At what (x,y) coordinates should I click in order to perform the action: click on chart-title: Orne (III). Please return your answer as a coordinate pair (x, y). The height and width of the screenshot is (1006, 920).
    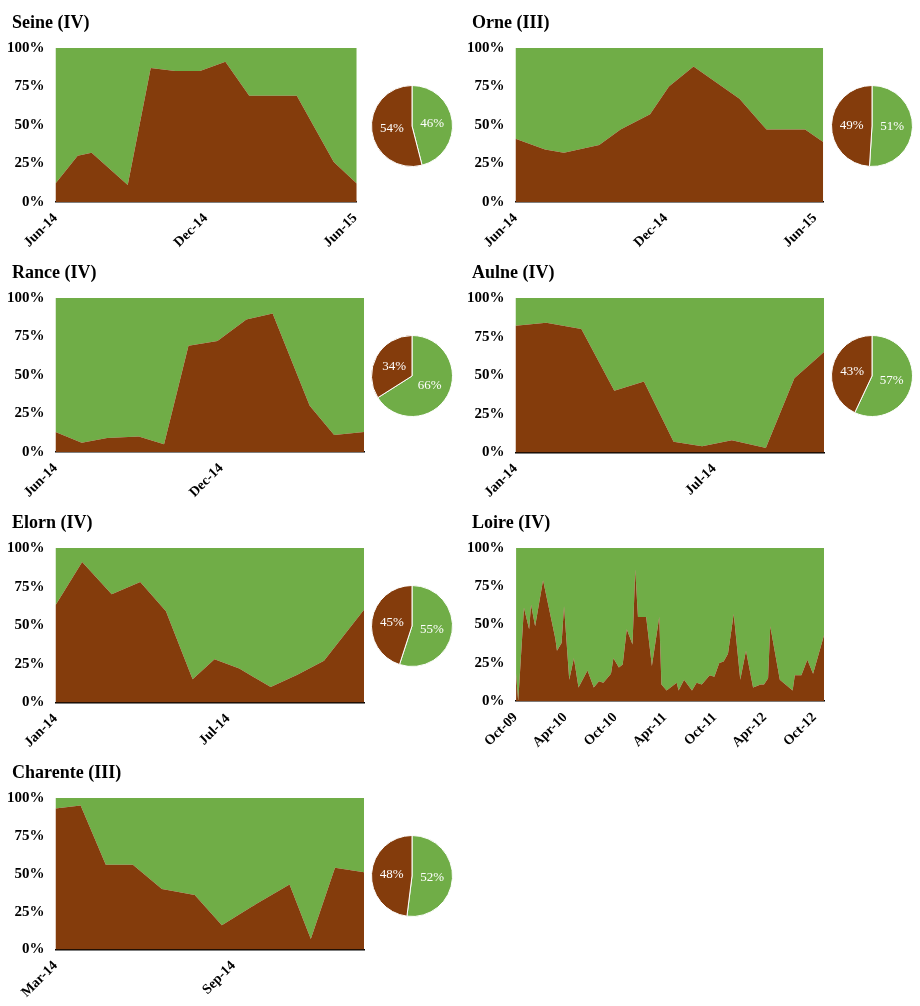
    Looking at the image, I should click on (511, 23).